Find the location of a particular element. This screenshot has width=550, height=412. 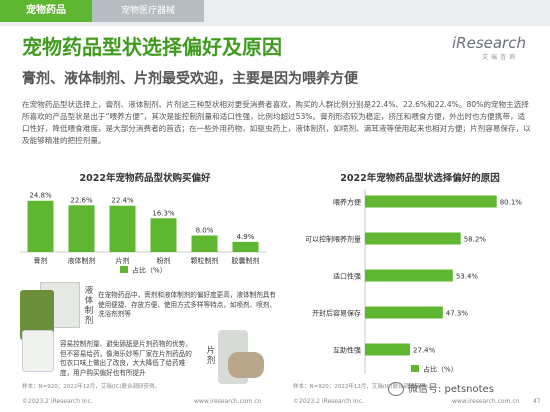

y-tick-label: 开封后容易保存 is located at coordinates (336, 313).